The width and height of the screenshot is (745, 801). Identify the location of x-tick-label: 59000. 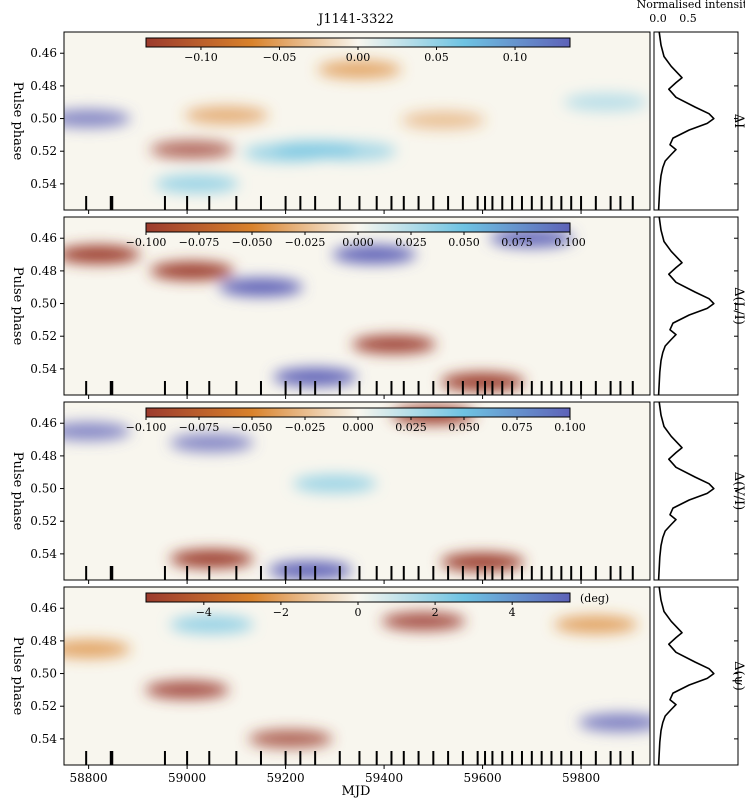
(187, 778).